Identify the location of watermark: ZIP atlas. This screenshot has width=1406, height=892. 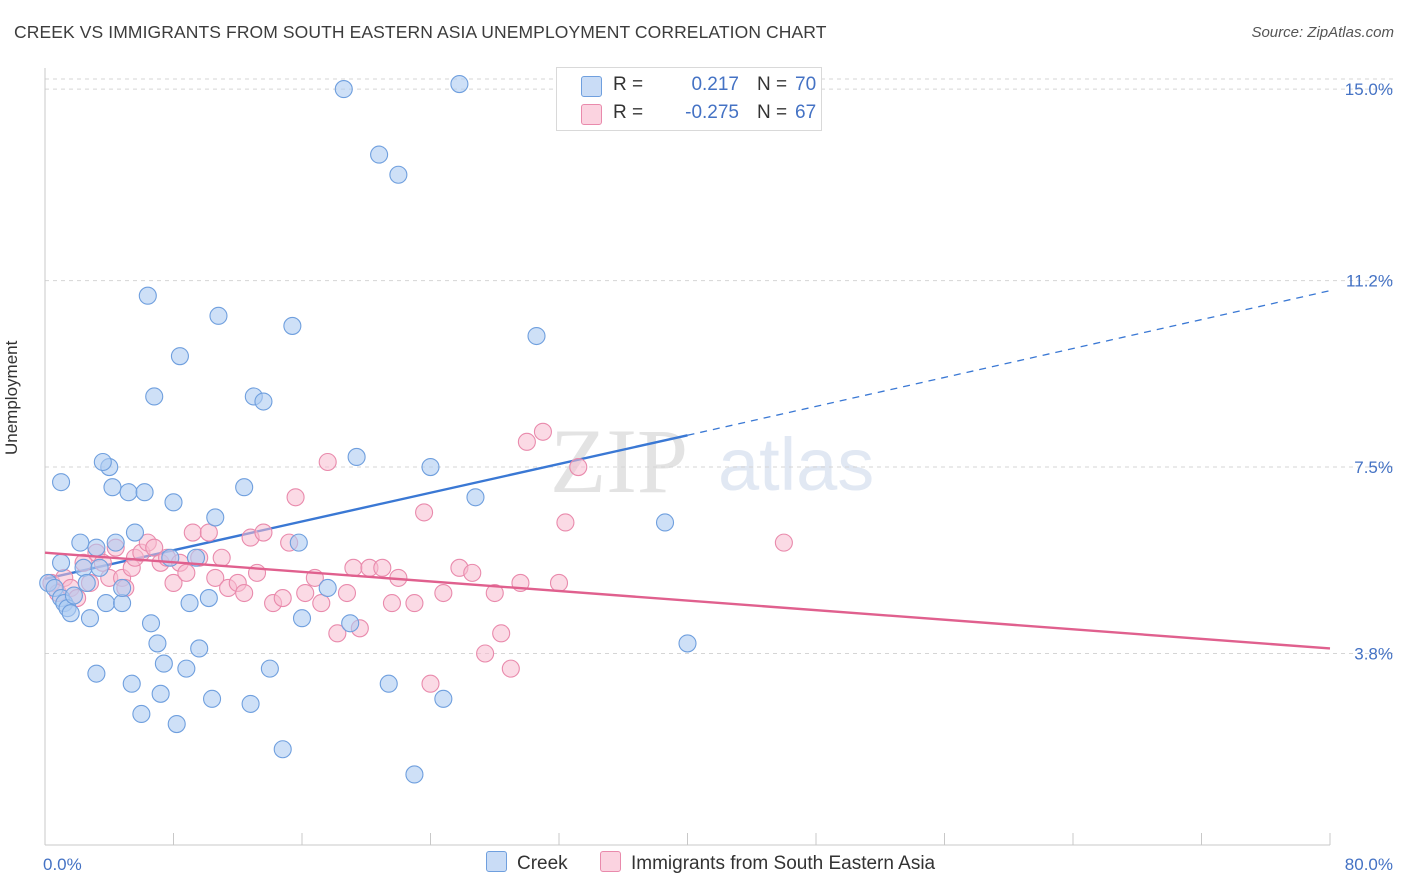
(712, 461).